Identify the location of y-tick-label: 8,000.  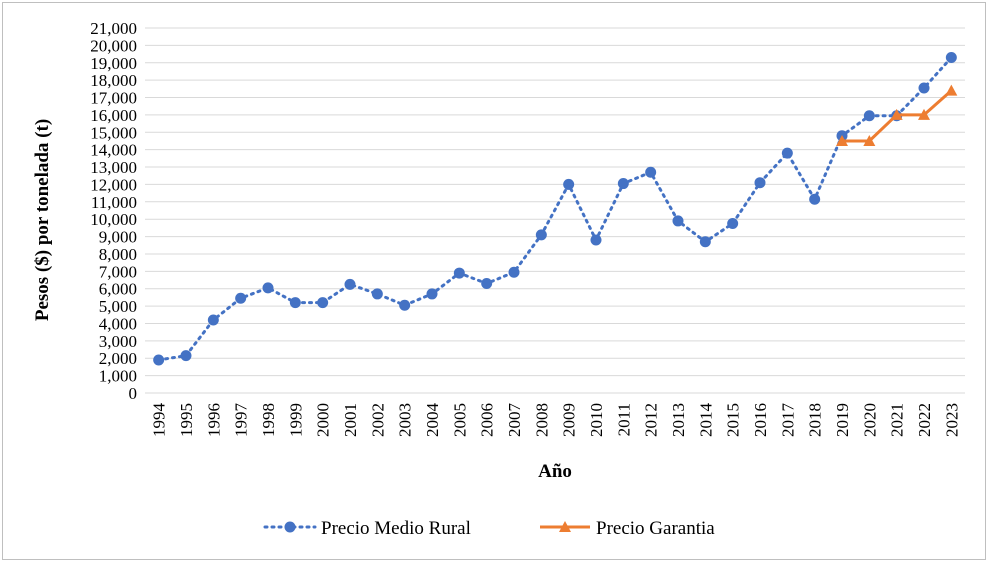
(118, 254).